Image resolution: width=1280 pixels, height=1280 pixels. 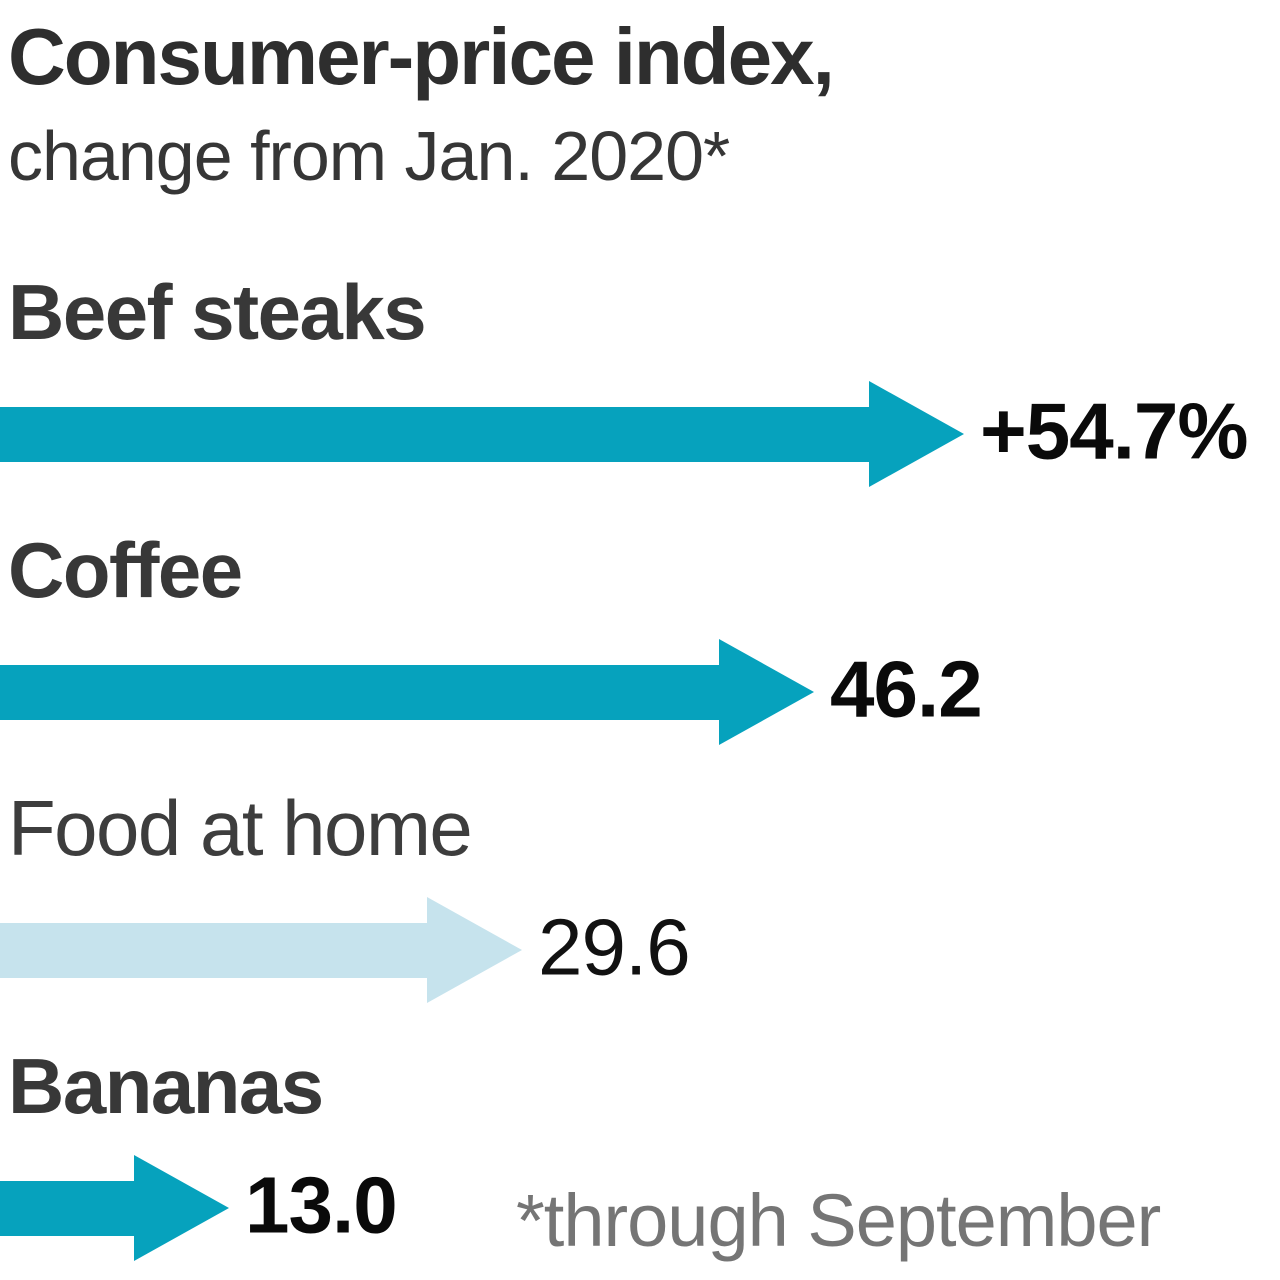 I want to click on value-label: 29.6, so click(x=614, y=947).